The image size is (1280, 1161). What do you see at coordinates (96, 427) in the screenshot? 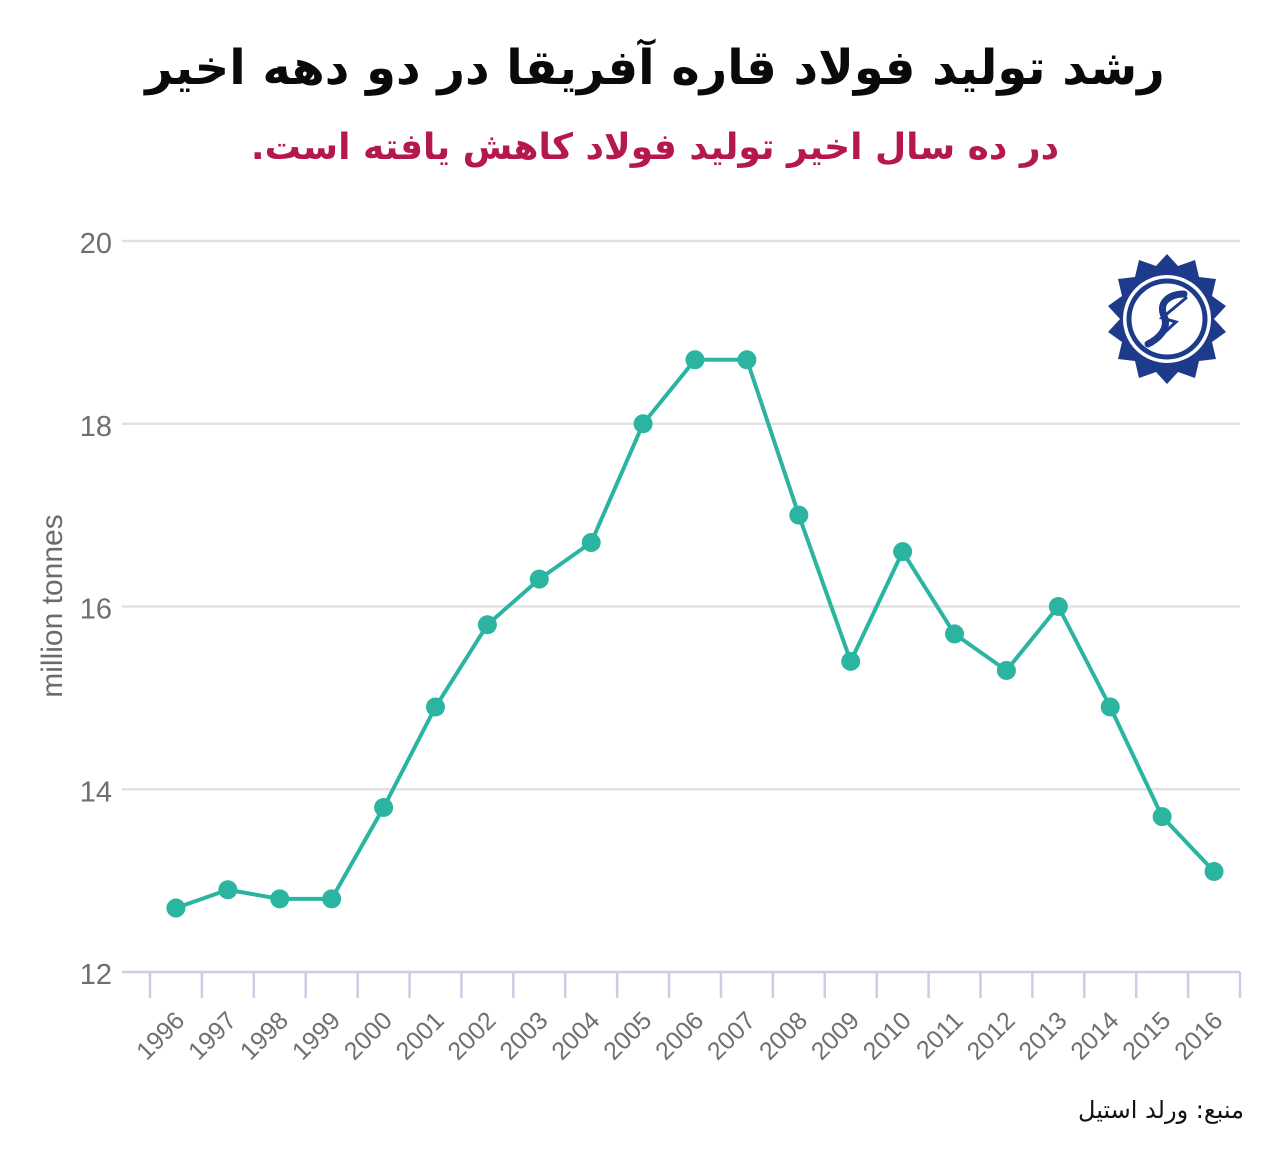
I see `y-tick-label: 18` at bounding box center [96, 427].